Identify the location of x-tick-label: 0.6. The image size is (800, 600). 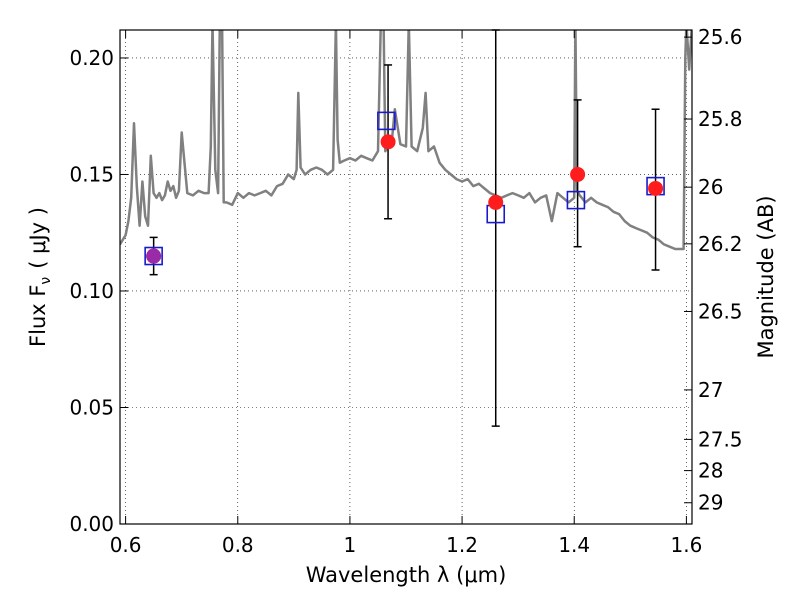
(126, 545).